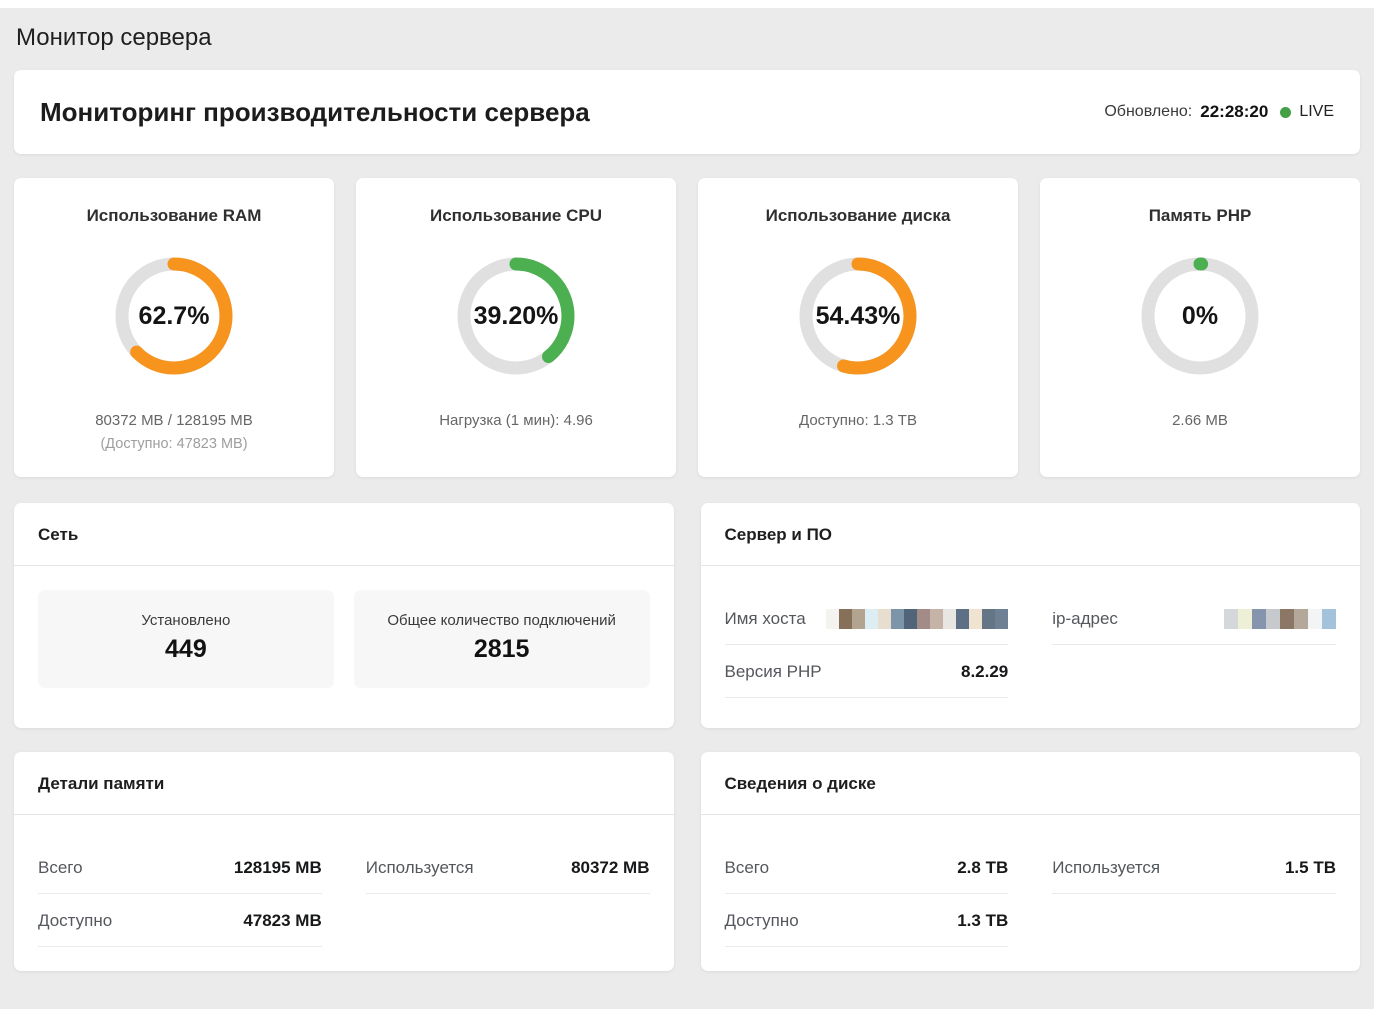 This screenshot has width=1374, height=1009. Describe the element at coordinates (765, 618) in the screenshot. I see `hostname-label: Имя хоста` at that location.